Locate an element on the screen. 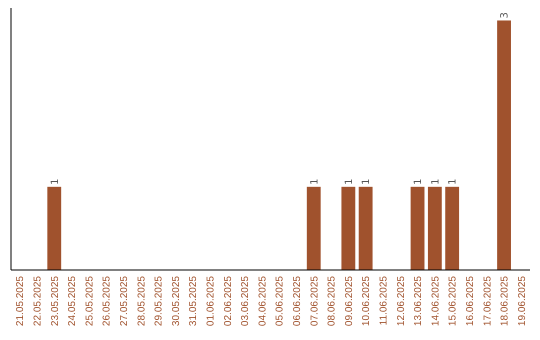 This screenshot has width=540, height=340. x-tick-label: 23.05.2025 is located at coordinates (55, 301).